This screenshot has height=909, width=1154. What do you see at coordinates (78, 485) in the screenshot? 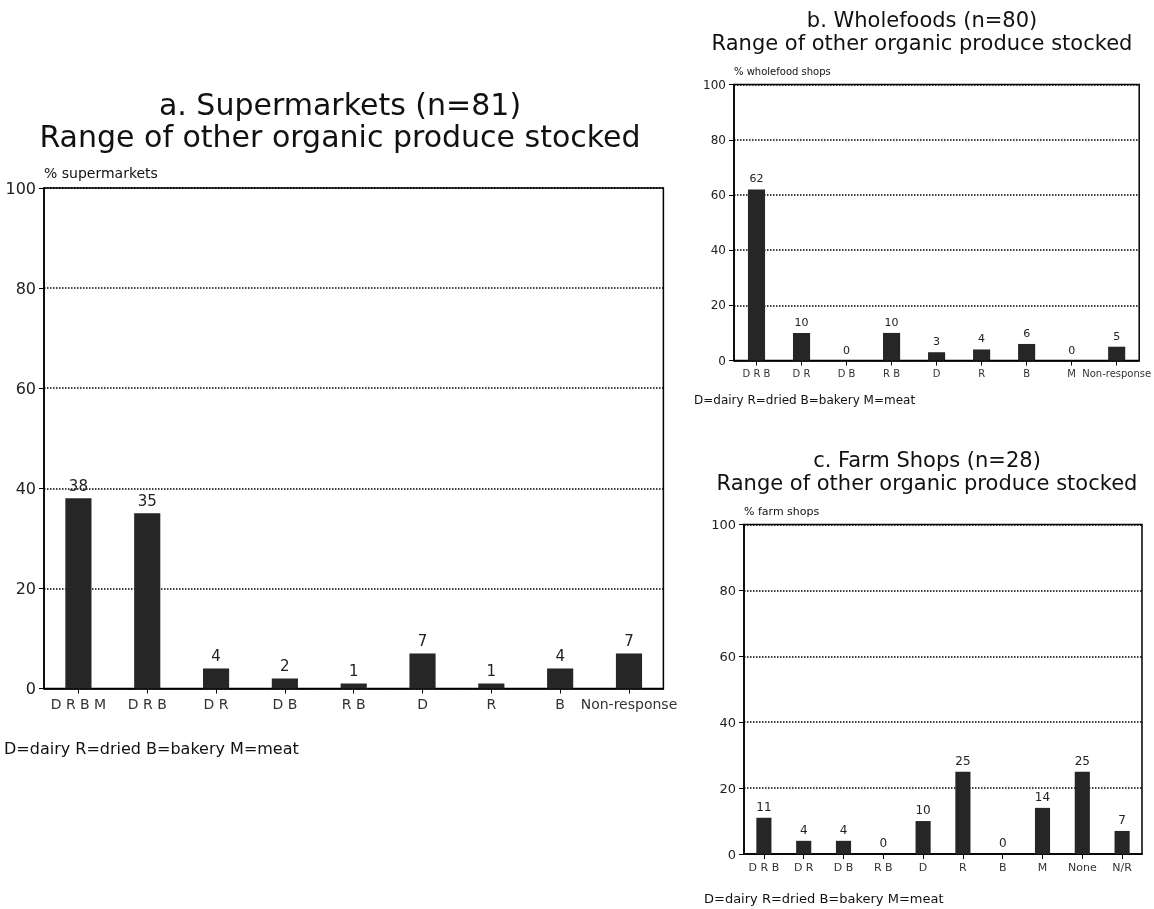
I see `data-label: 38` at bounding box center [78, 485].